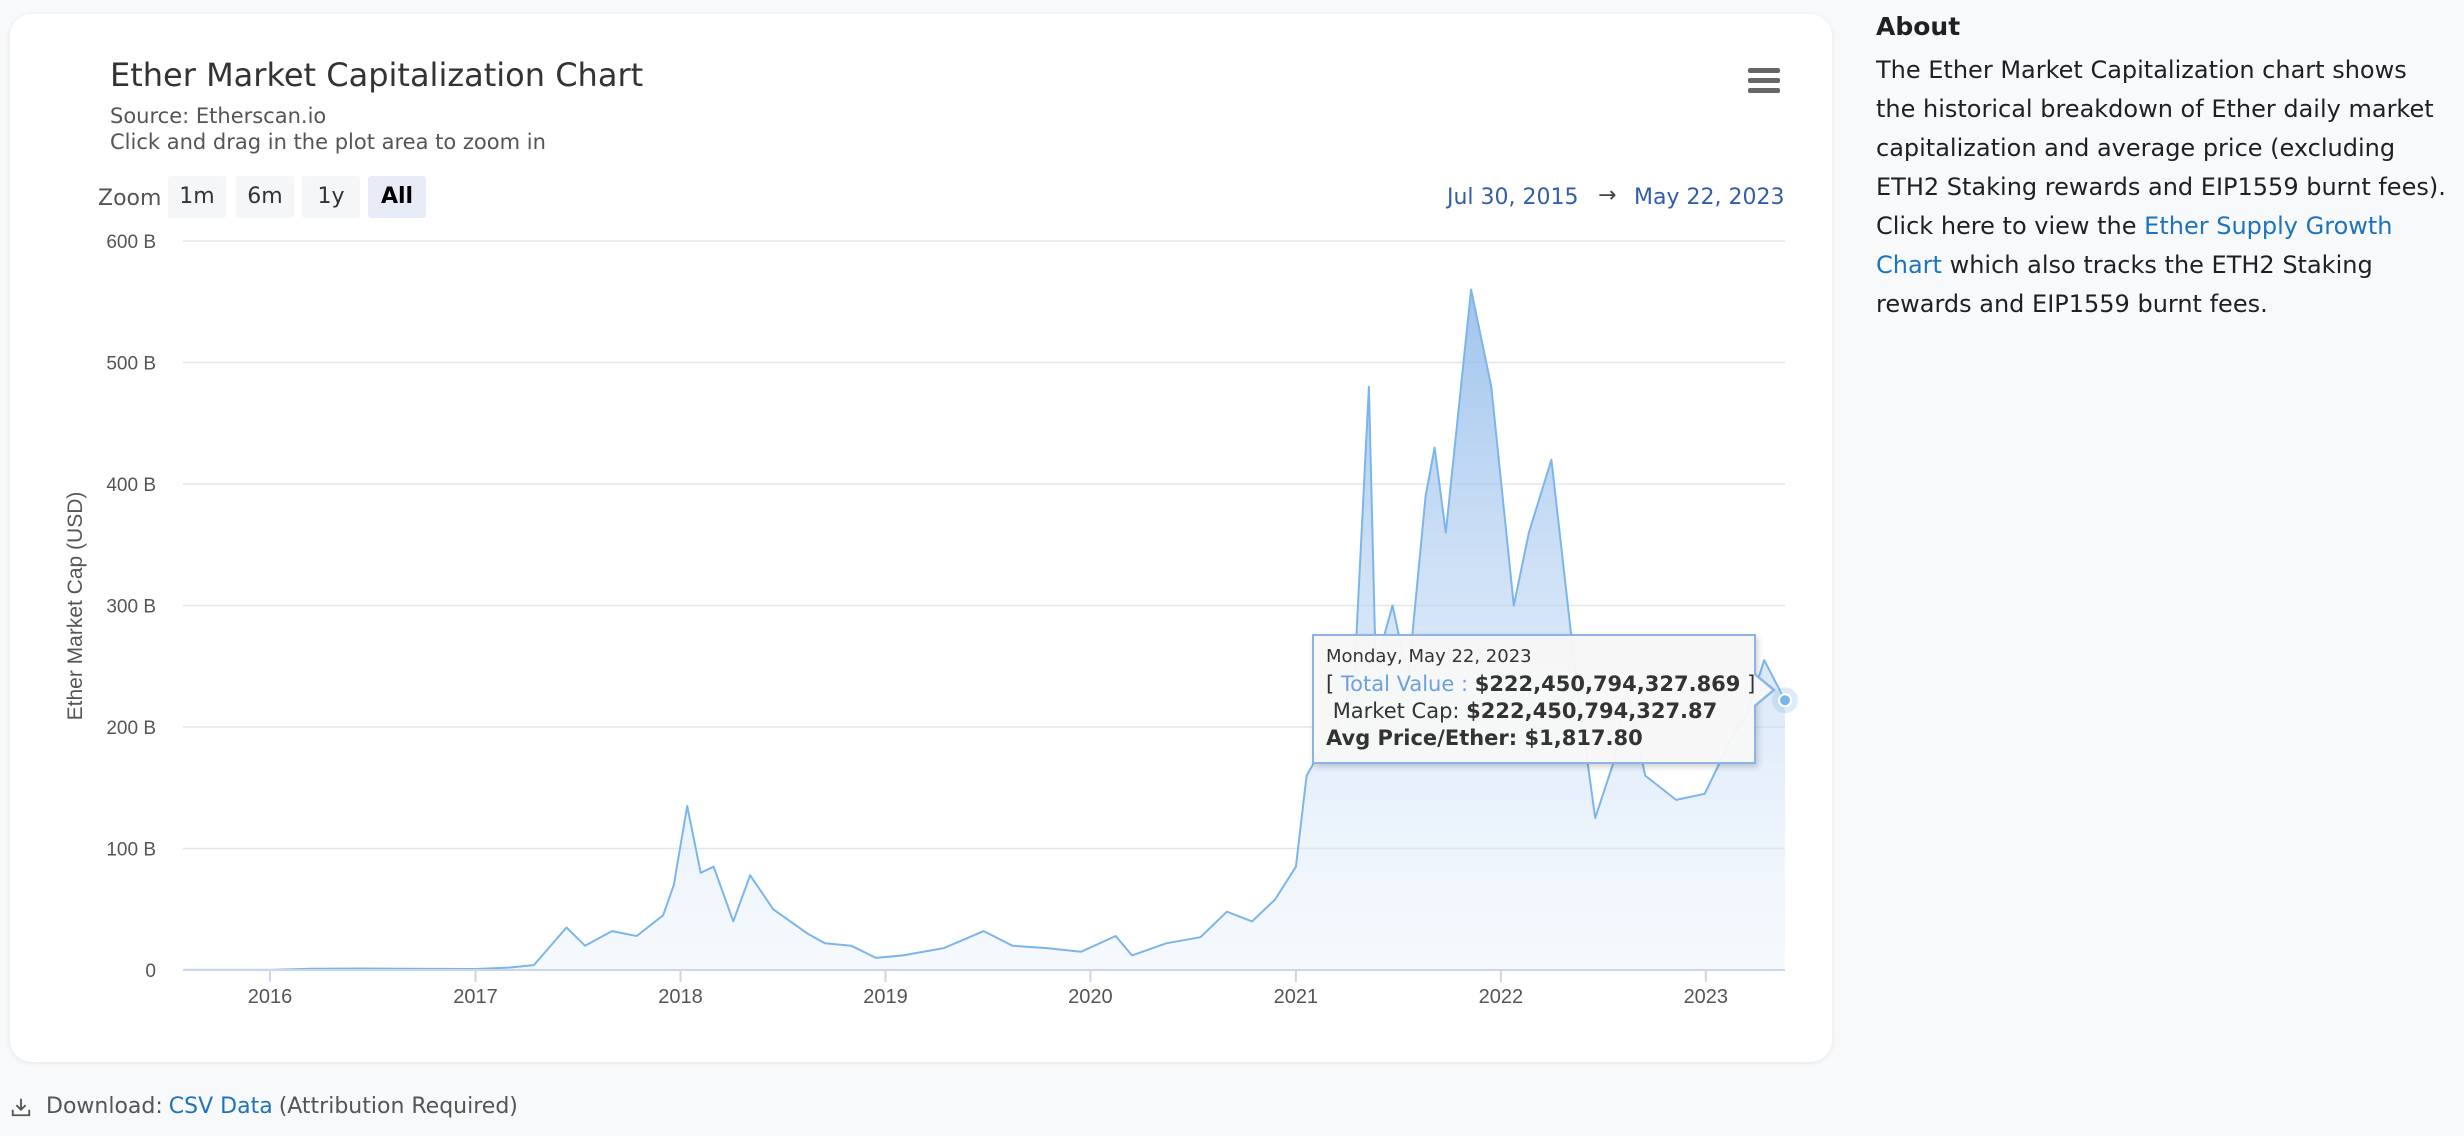 This screenshot has height=1136, width=2464. What do you see at coordinates (1763, 690) in the screenshot?
I see `tooltip-pointer-inner` at bounding box center [1763, 690].